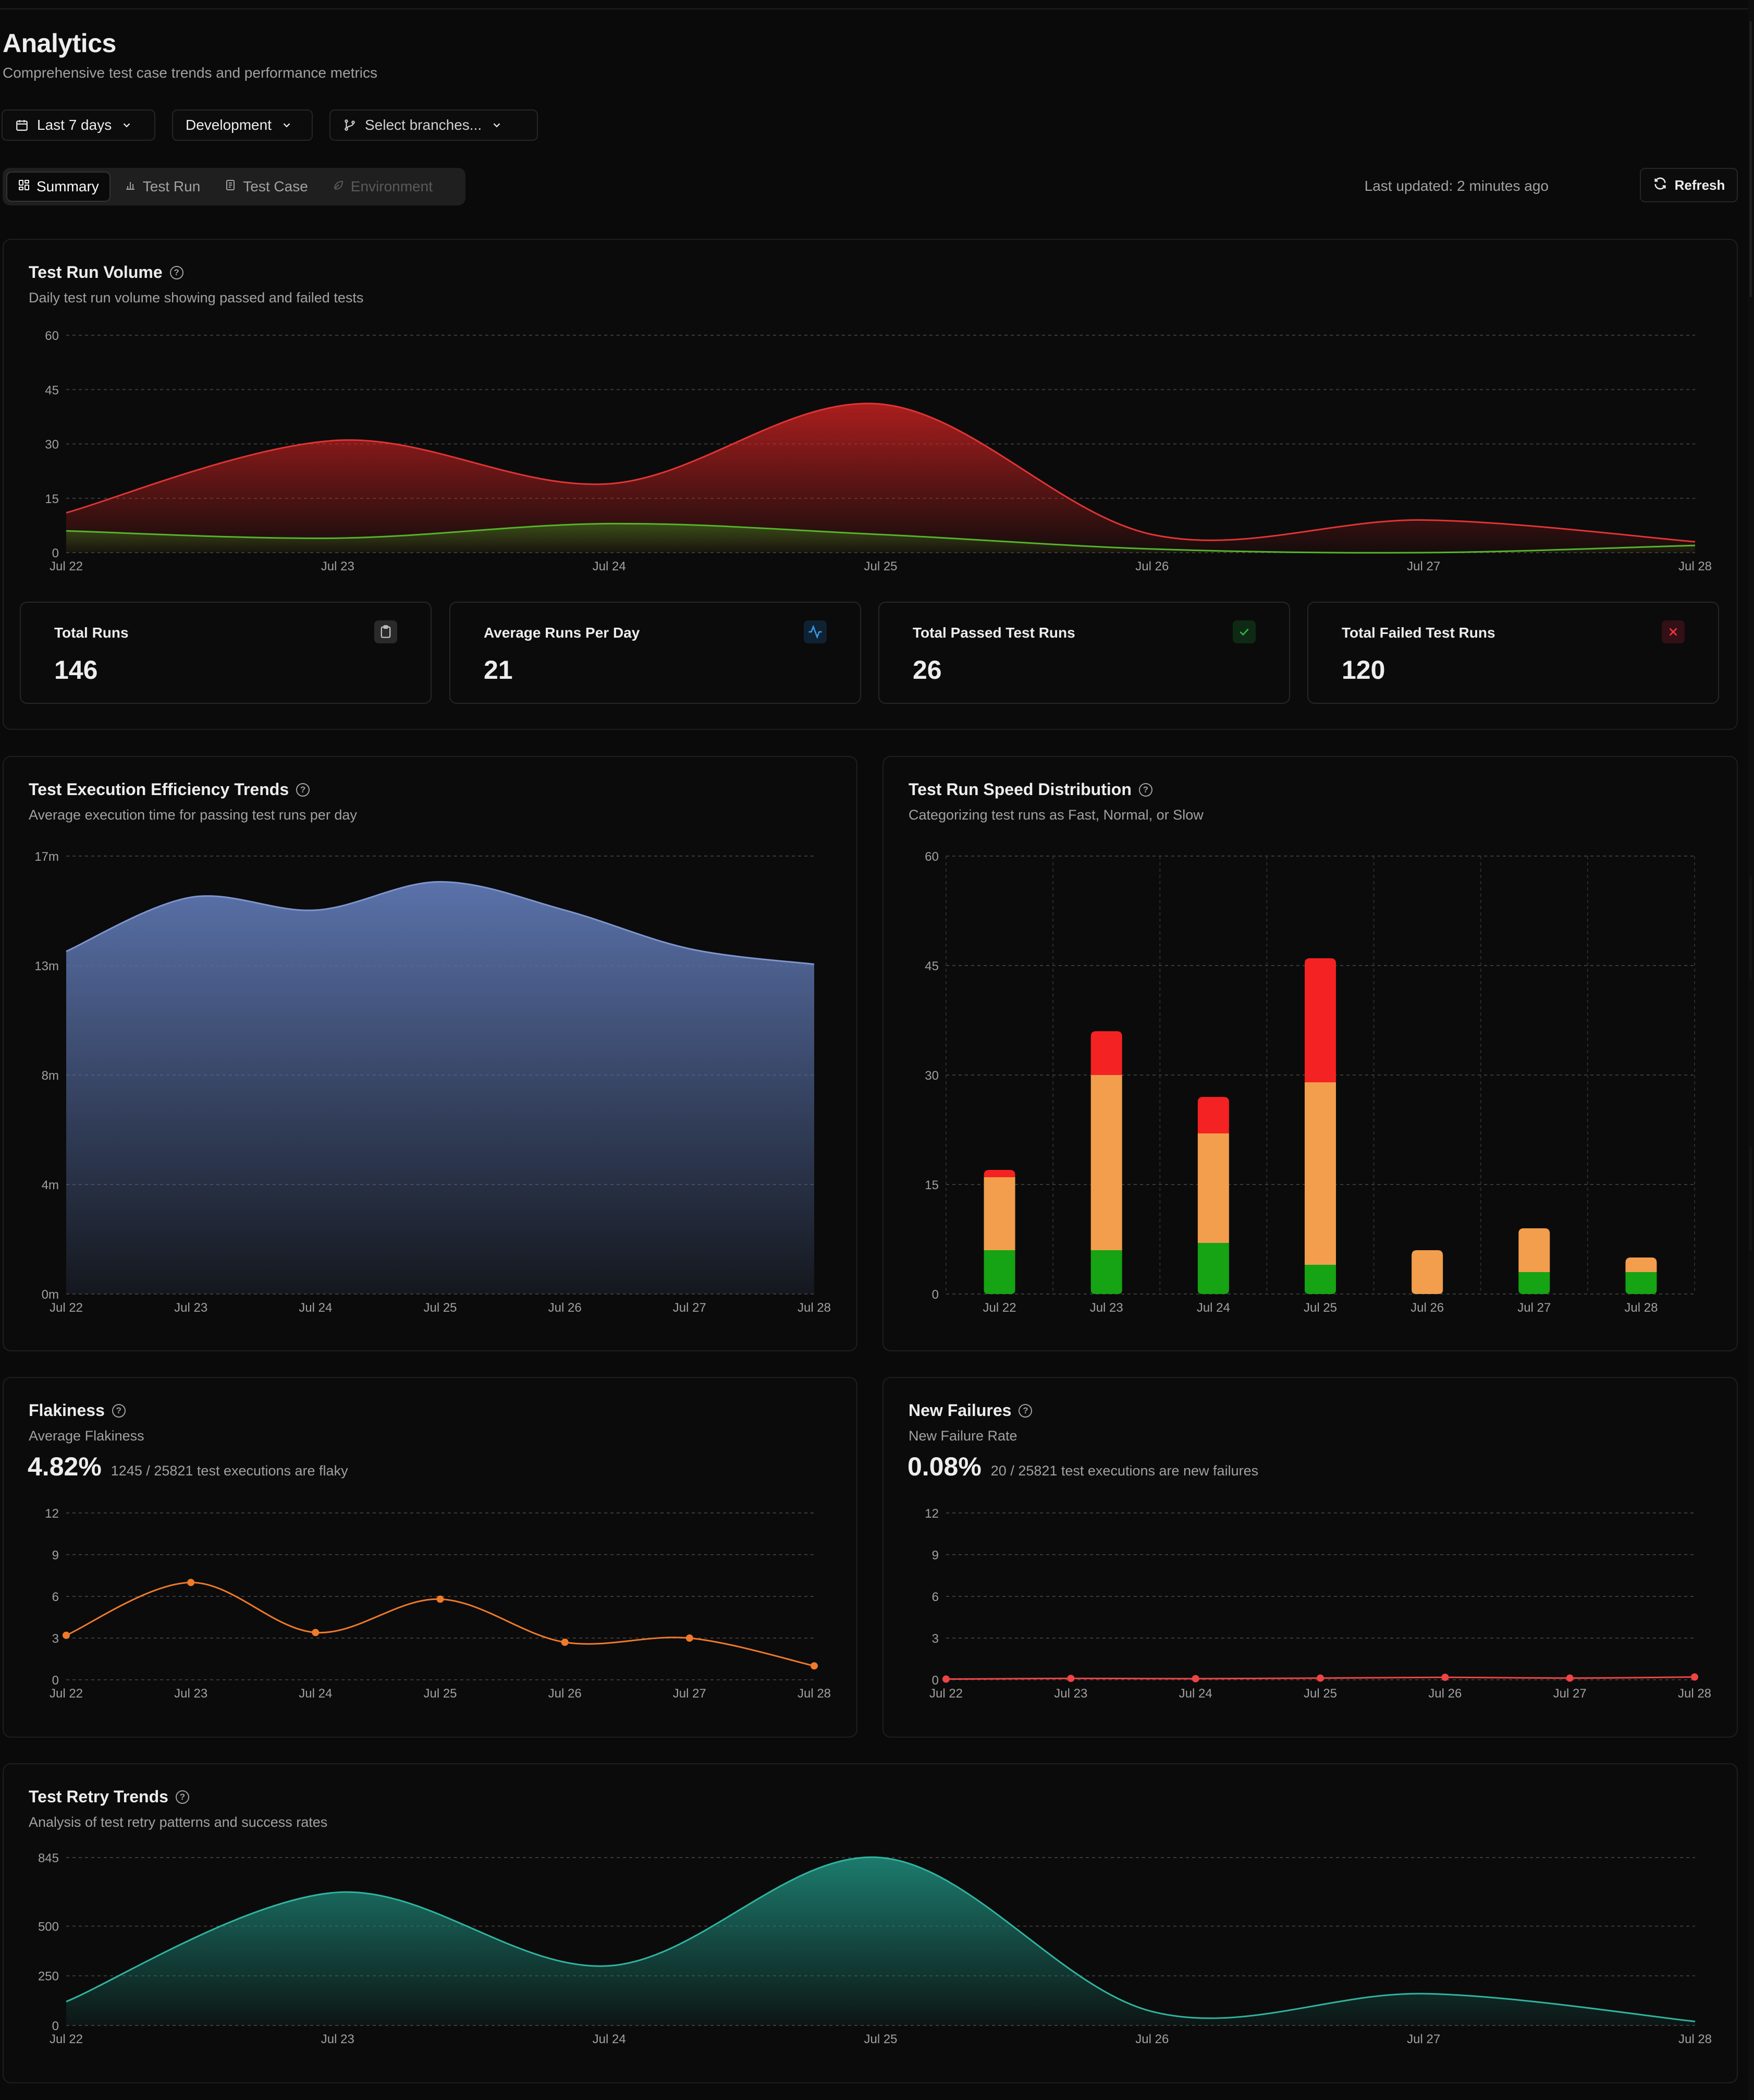 The height and width of the screenshot is (2100, 1754). What do you see at coordinates (1750, 928) in the screenshot?
I see `scrollbar-track-mark` at bounding box center [1750, 928].